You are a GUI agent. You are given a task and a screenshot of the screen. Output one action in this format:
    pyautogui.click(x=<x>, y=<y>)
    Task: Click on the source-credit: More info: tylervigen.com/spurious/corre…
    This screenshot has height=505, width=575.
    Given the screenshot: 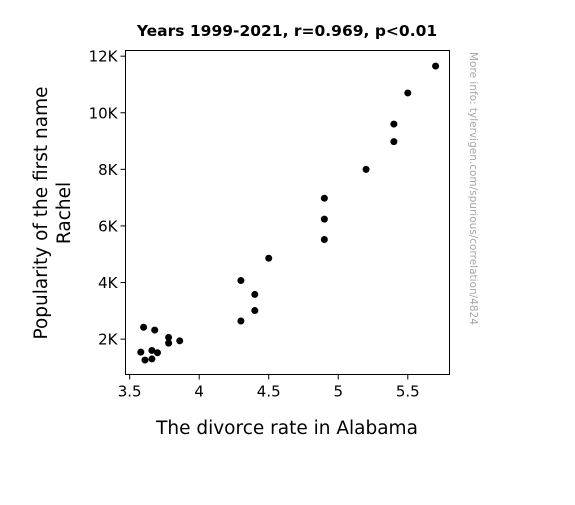 What is the action you would take?
    pyautogui.click(x=473, y=188)
    